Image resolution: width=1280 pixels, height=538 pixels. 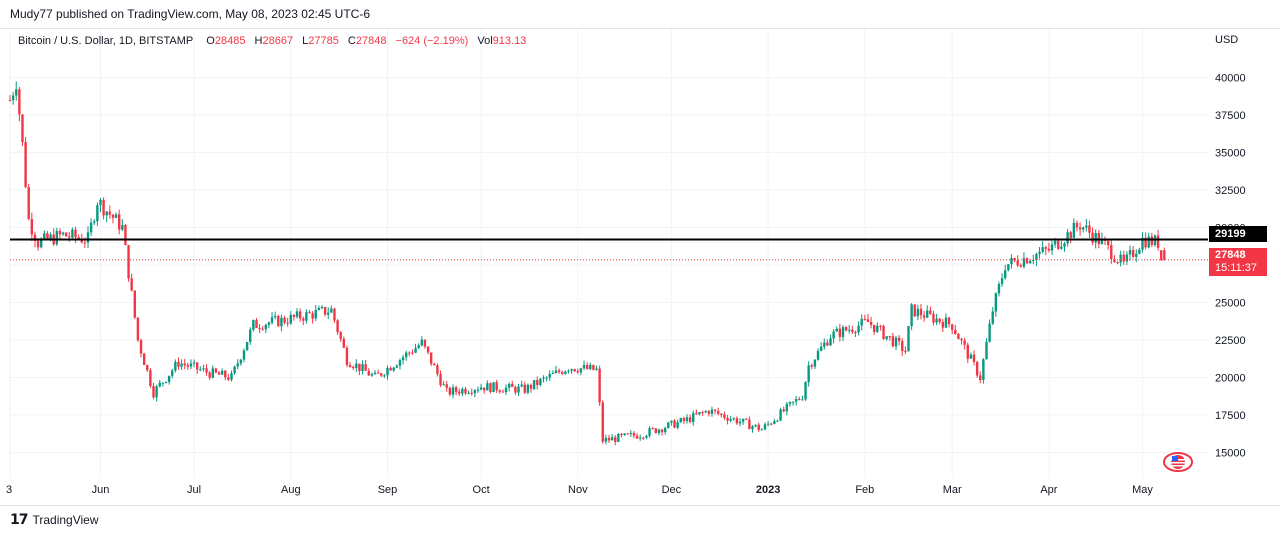 I want to click on price-tick-label: 37500, so click(x=1230, y=116).